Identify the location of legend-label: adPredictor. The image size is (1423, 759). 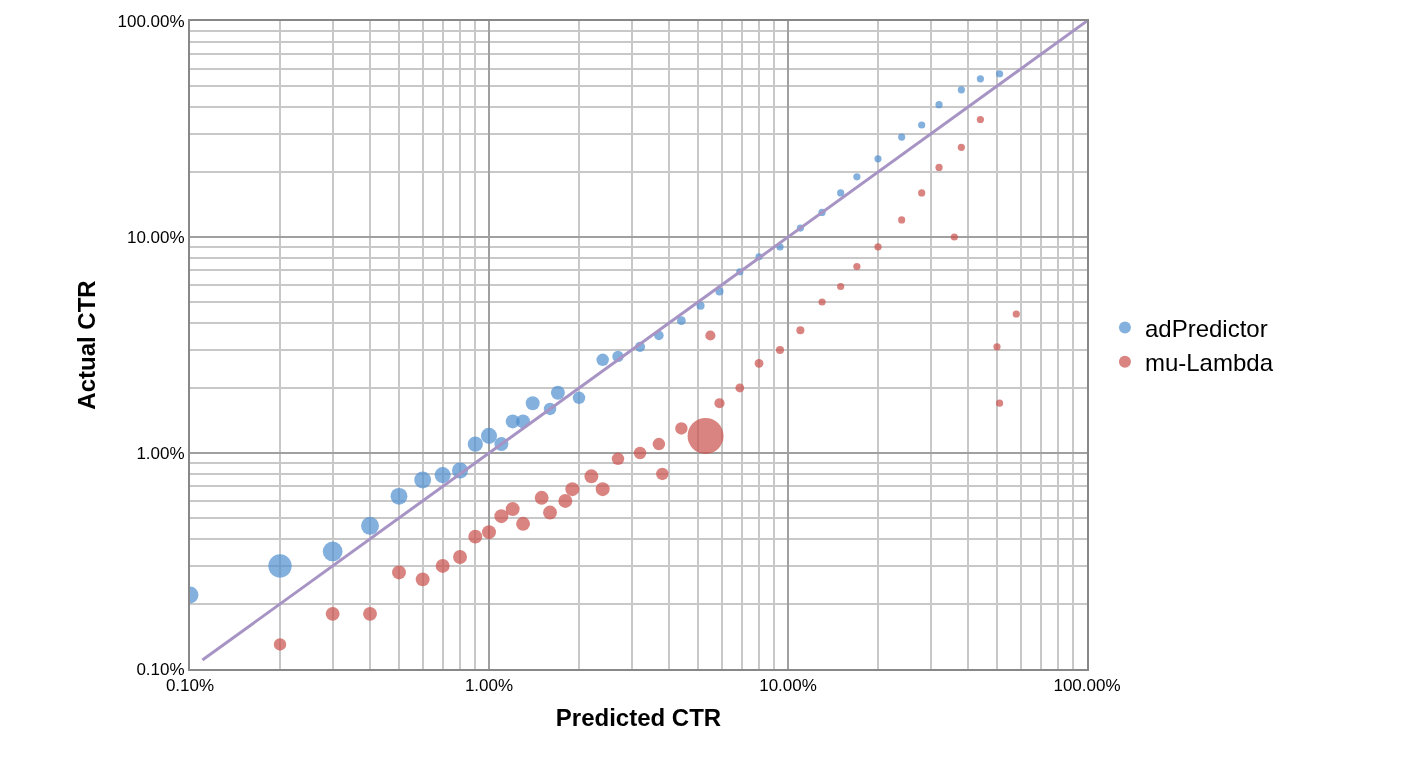
(1206, 328).